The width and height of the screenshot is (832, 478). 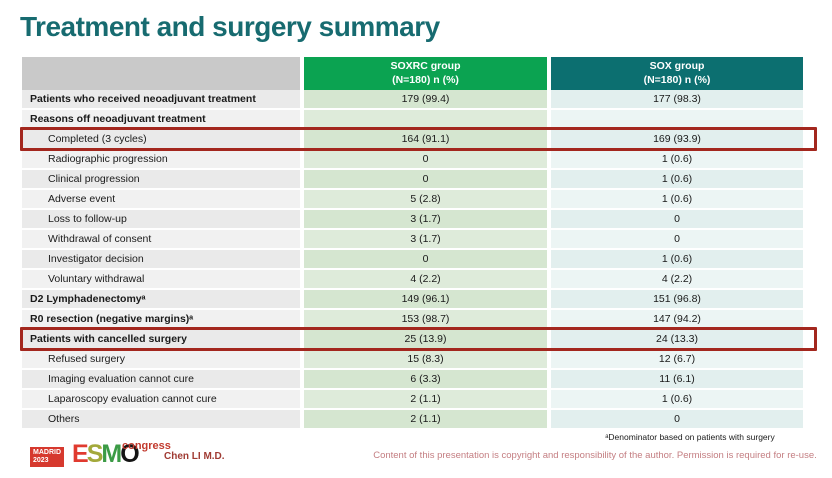 What do you see at coordinates (106, 454) in the screenshot?
I see `esmo-wordmark: ESMO` at bounding box center [106, 454].